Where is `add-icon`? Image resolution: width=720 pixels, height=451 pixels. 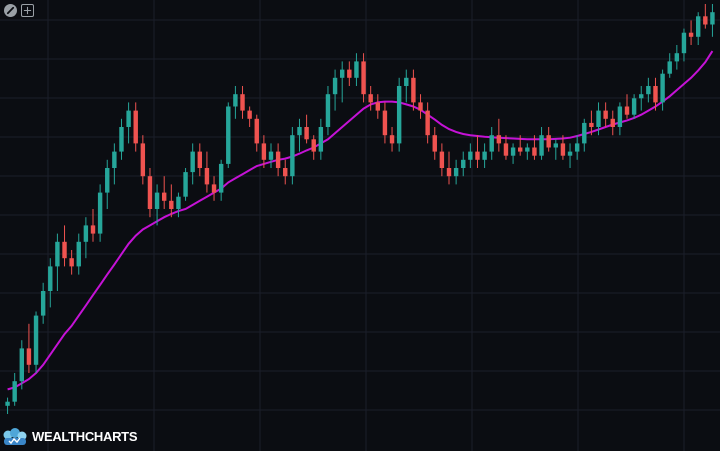
add-icon is located at coordinates (27, 10).